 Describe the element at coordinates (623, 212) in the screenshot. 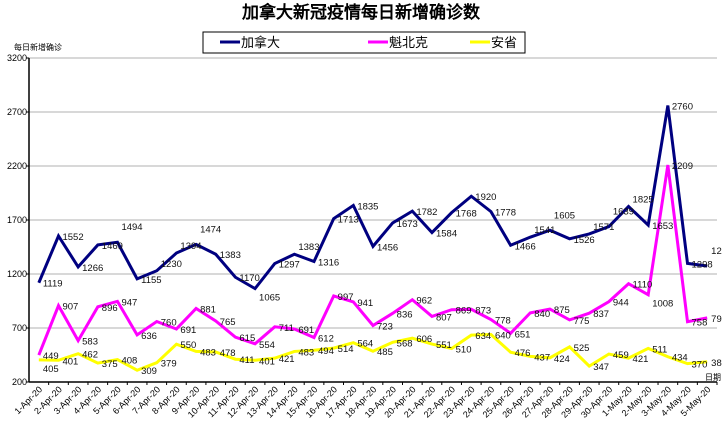

I see `data-label: 1639` at that location.